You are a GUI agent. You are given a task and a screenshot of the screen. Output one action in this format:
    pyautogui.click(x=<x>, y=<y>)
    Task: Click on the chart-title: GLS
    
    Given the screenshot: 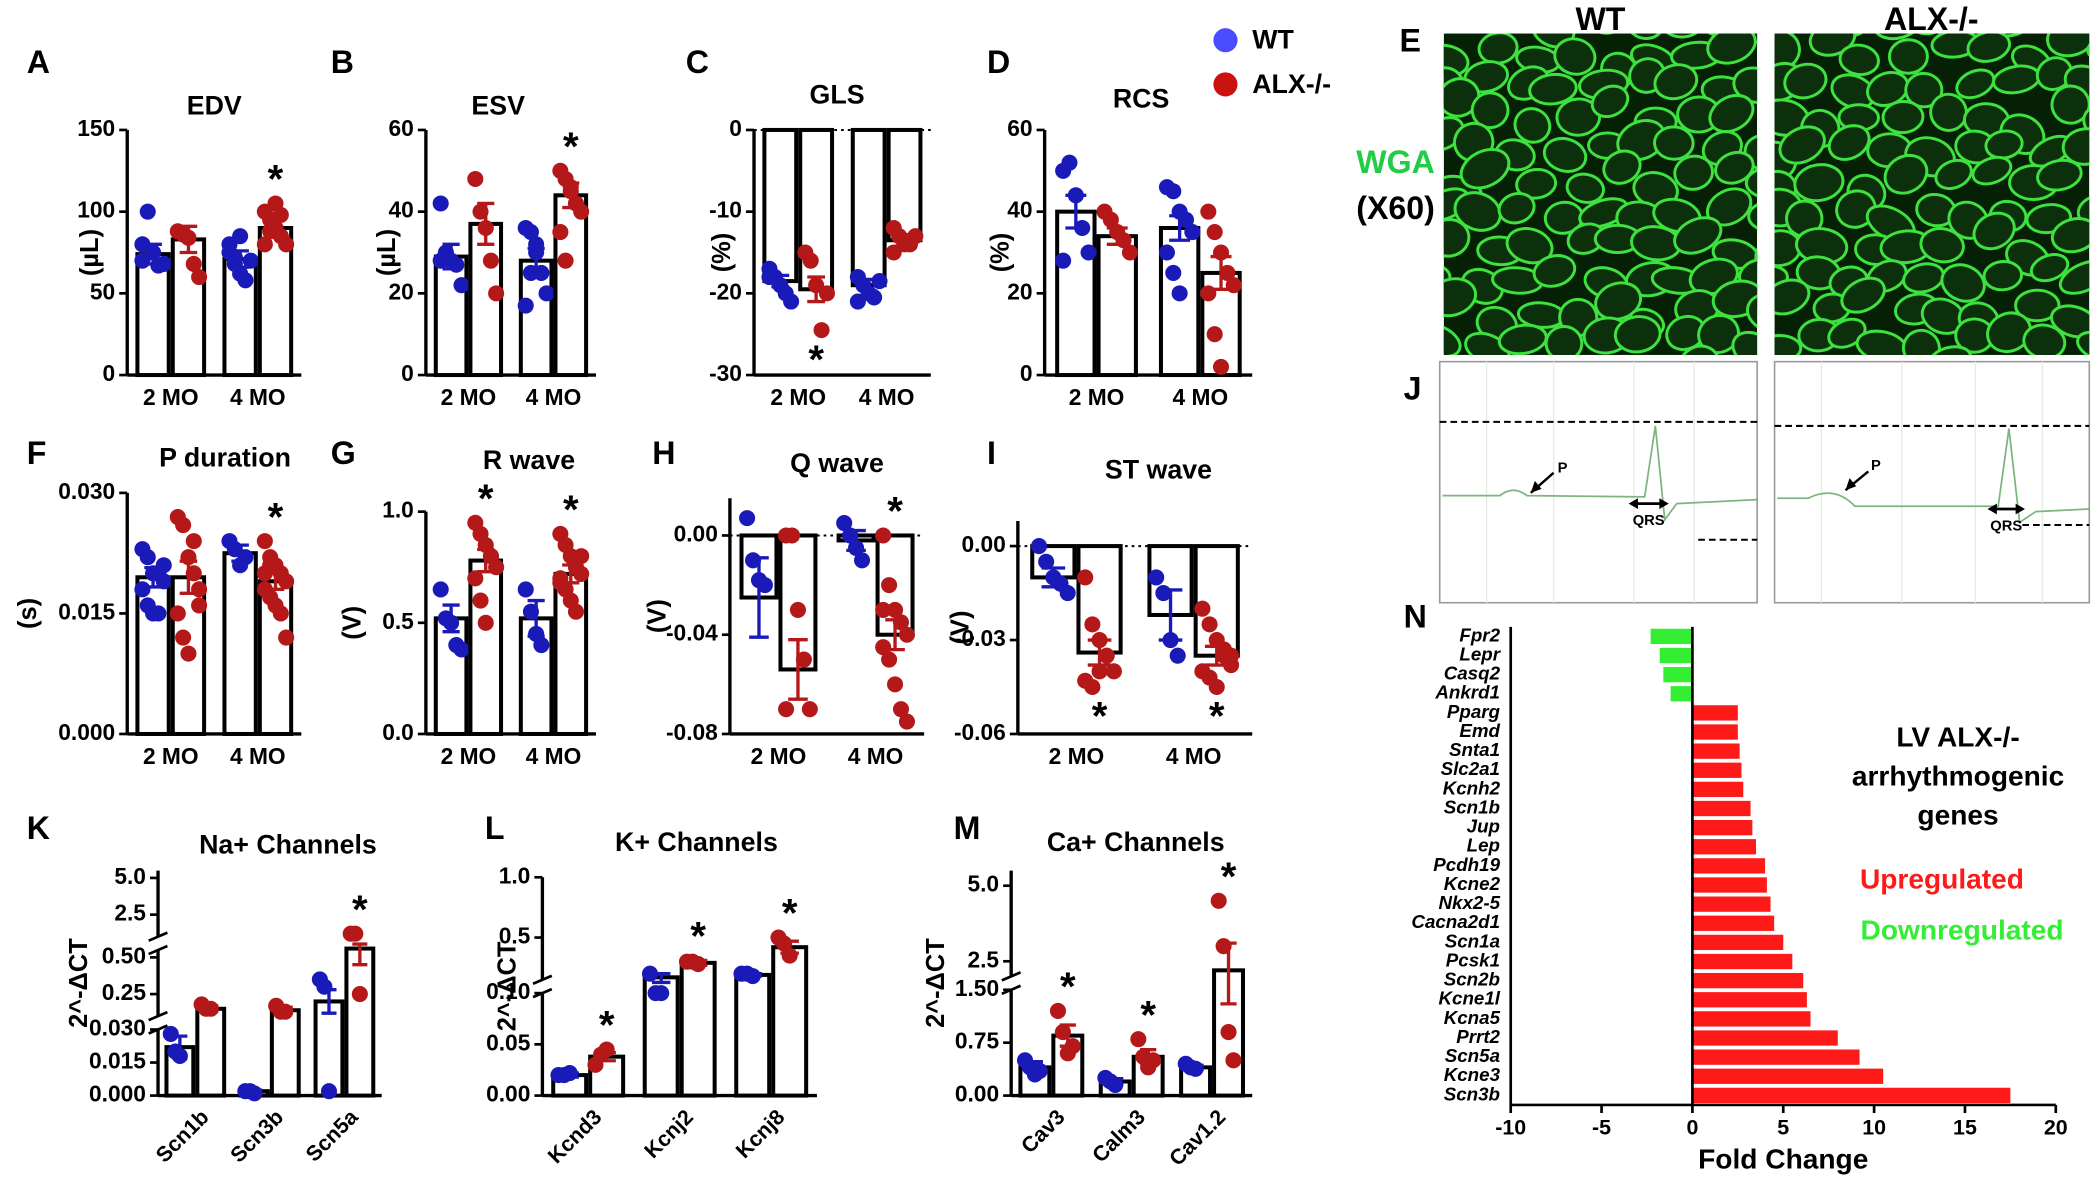 What is the action you would take?
    pyautogui.click(x=837, y=95)
    